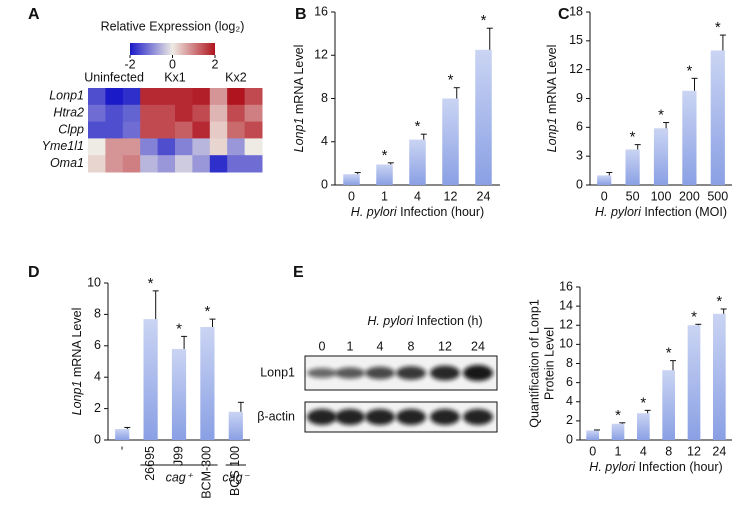  I want to click on panel-letter: A, so click(34, 14).